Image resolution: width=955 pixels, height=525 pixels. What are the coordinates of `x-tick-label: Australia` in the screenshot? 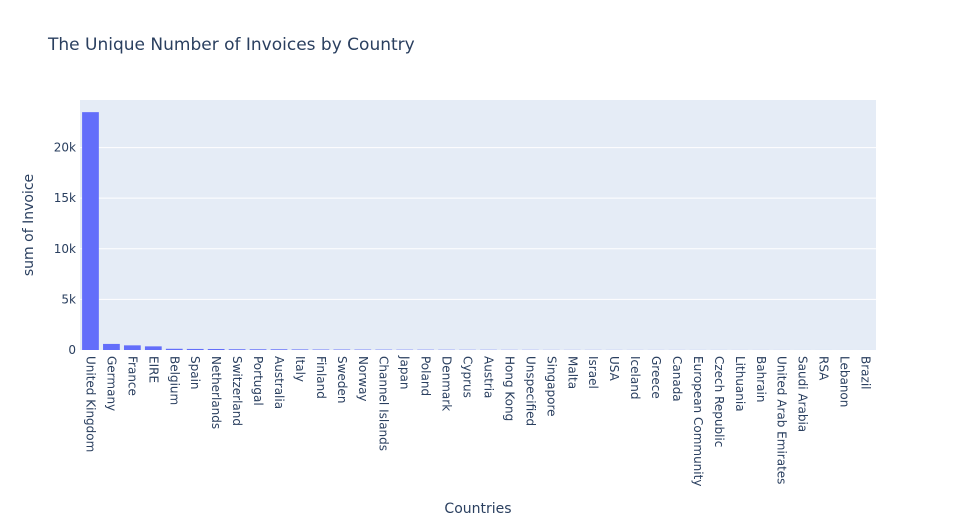 It's located at (279, 382).